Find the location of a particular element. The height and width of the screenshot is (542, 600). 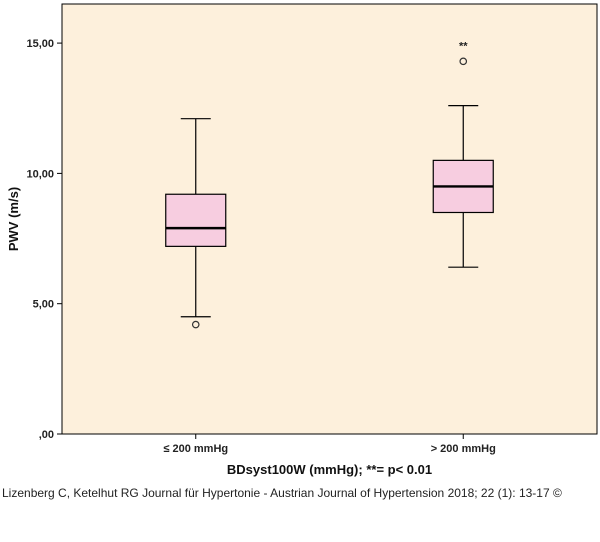

x-axis: ≤ 200 mmHg > 200 mmHg is located at coordinates (329, 444).